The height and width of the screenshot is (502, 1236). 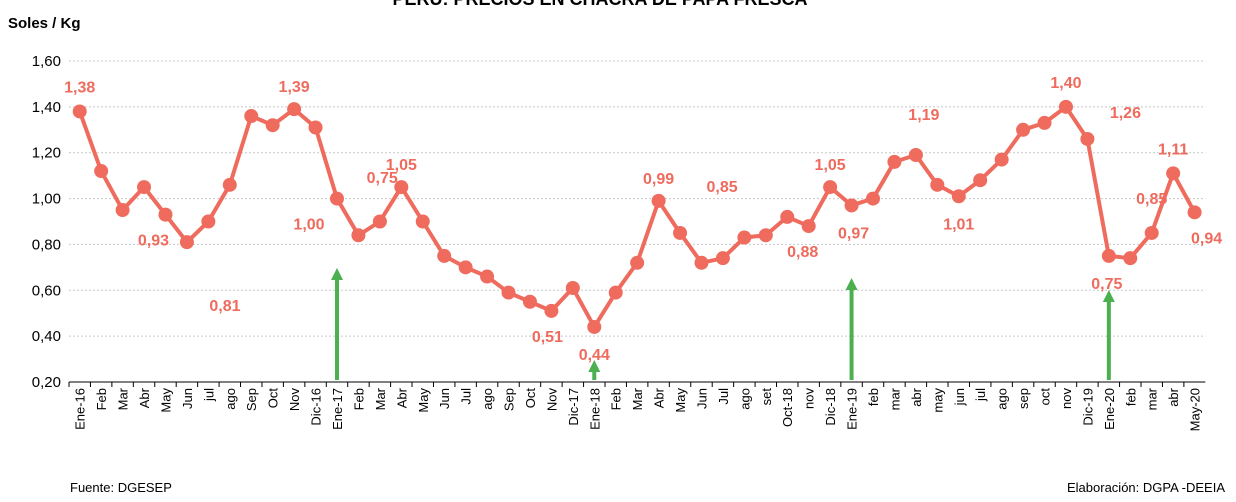 I want to click on value-label: 0,93, so click(x=153, y=241).